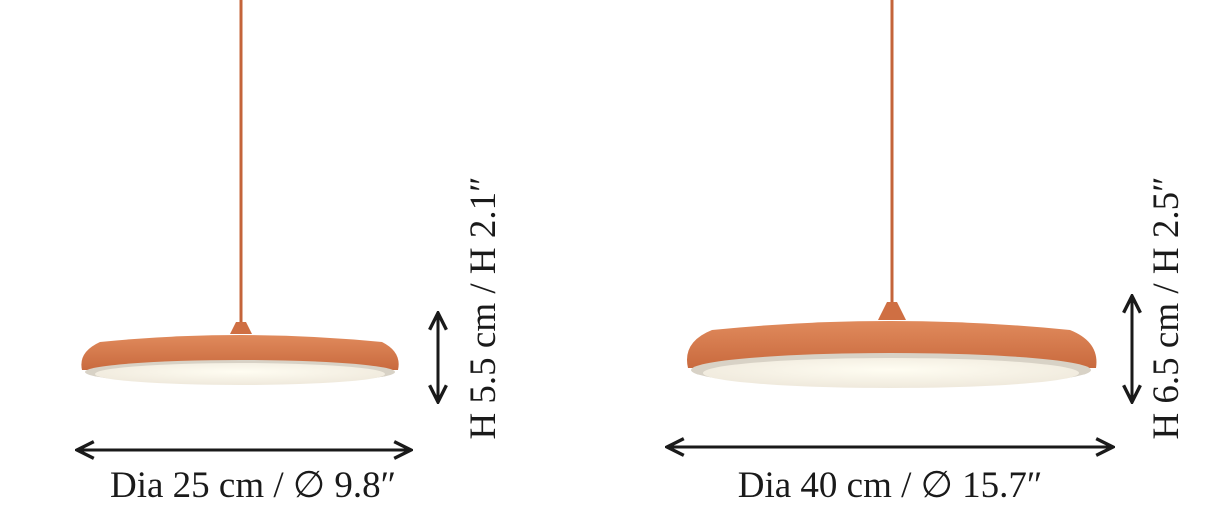 Image resolution: width=1212 pixels, height=527 pixels. I want to click on height-label: H 5.5 cm / H 2.1″, so click(483, 307).